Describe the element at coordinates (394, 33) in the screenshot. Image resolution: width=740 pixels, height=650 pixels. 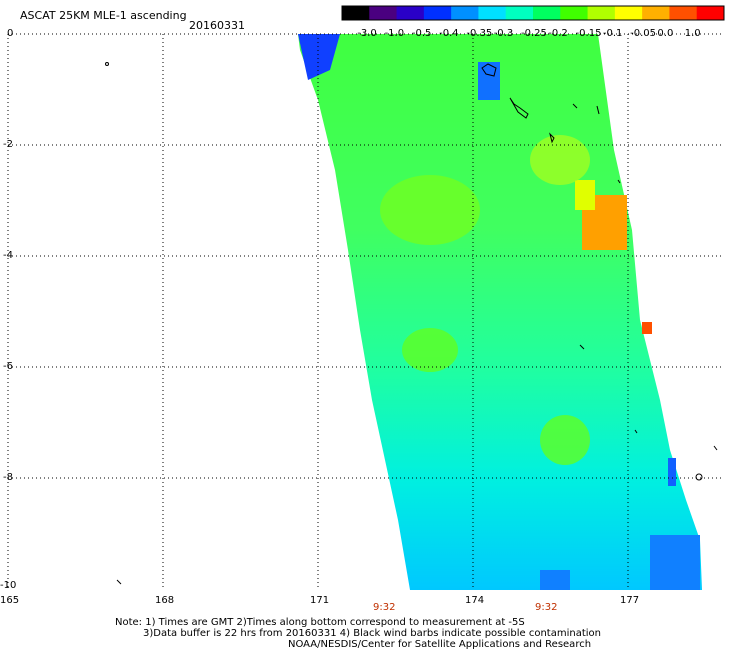
I see `colorbar-label: -1.0` at that location.